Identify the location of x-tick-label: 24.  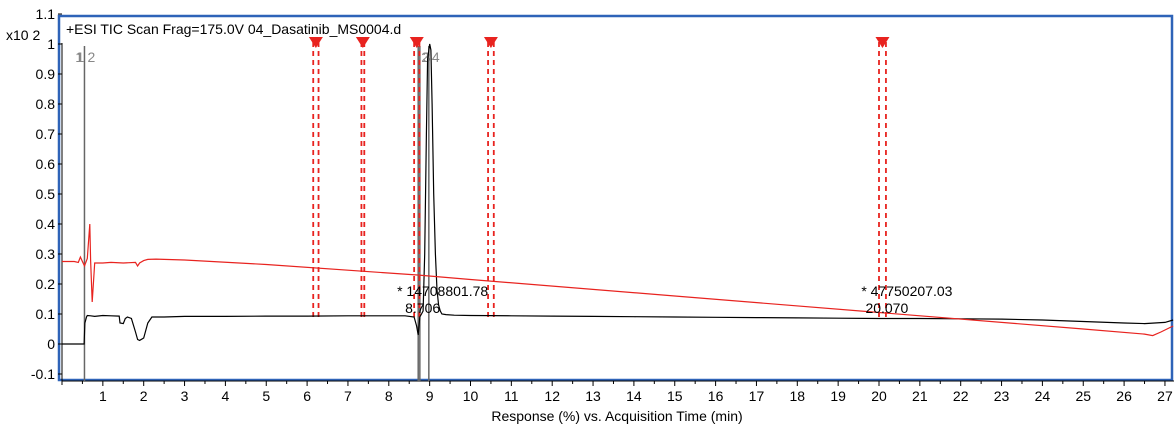
(1043, 396).